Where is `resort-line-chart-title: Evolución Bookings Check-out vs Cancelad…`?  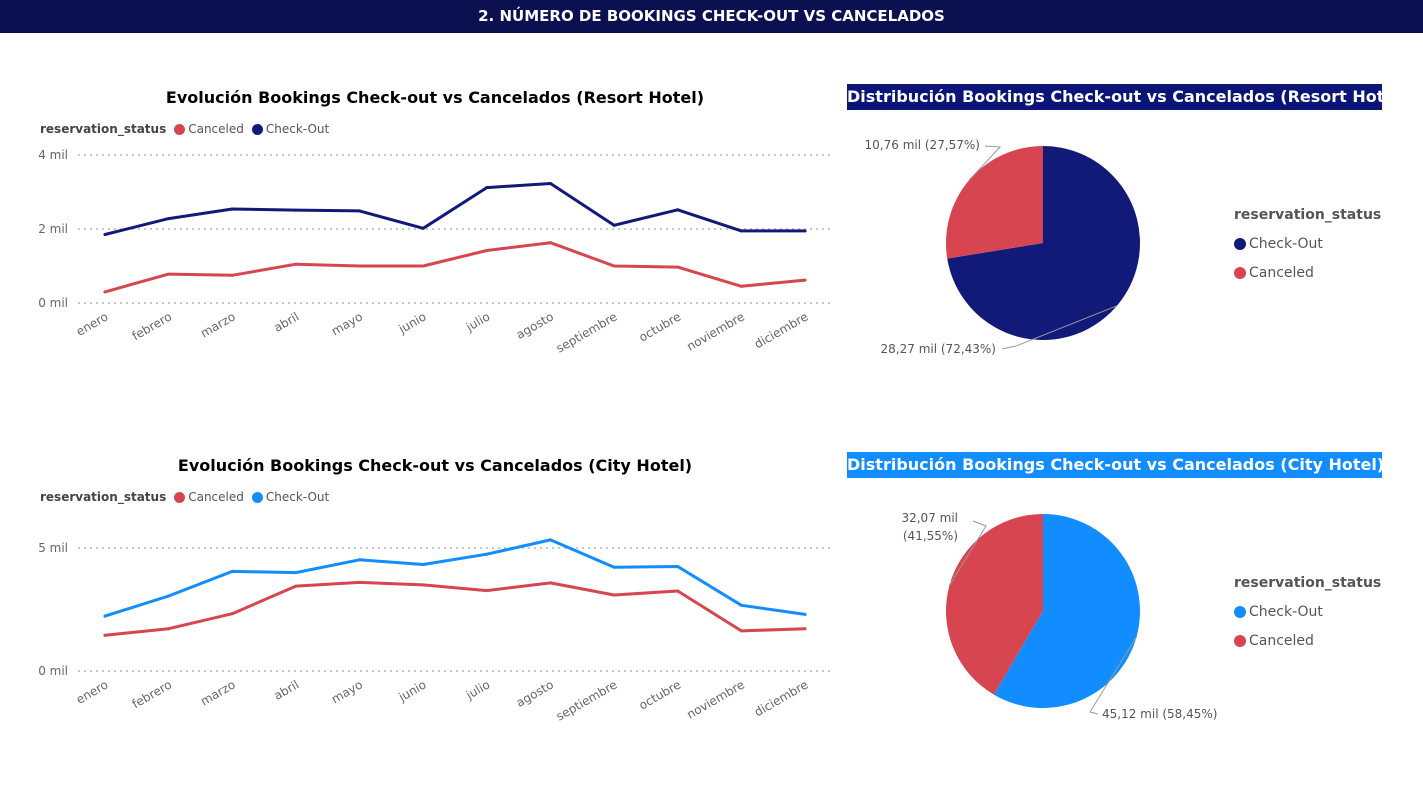
resort-line-chart-title: Evolución Bookings Check-out vs Cancelad… is located at coordinates (435, 97).